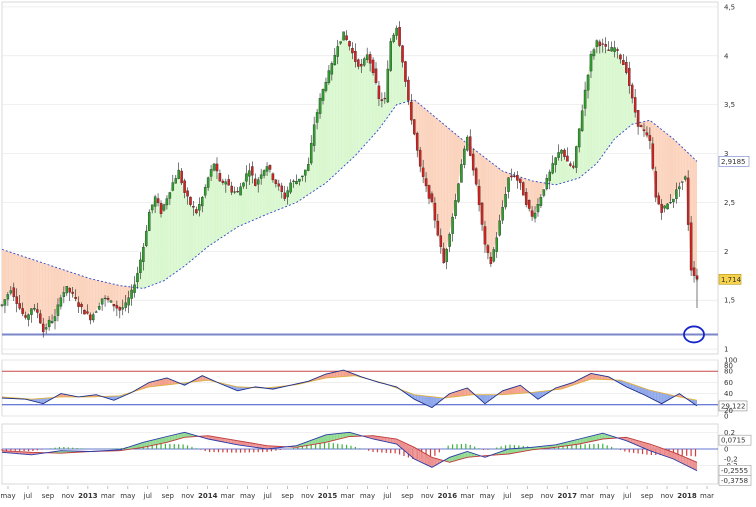 This screenshot has height=507, width=756. What do you see at coordinates (228, 496) in the screenshot?
I see `x-tick-label: mar` at bounding box center [228, 496].